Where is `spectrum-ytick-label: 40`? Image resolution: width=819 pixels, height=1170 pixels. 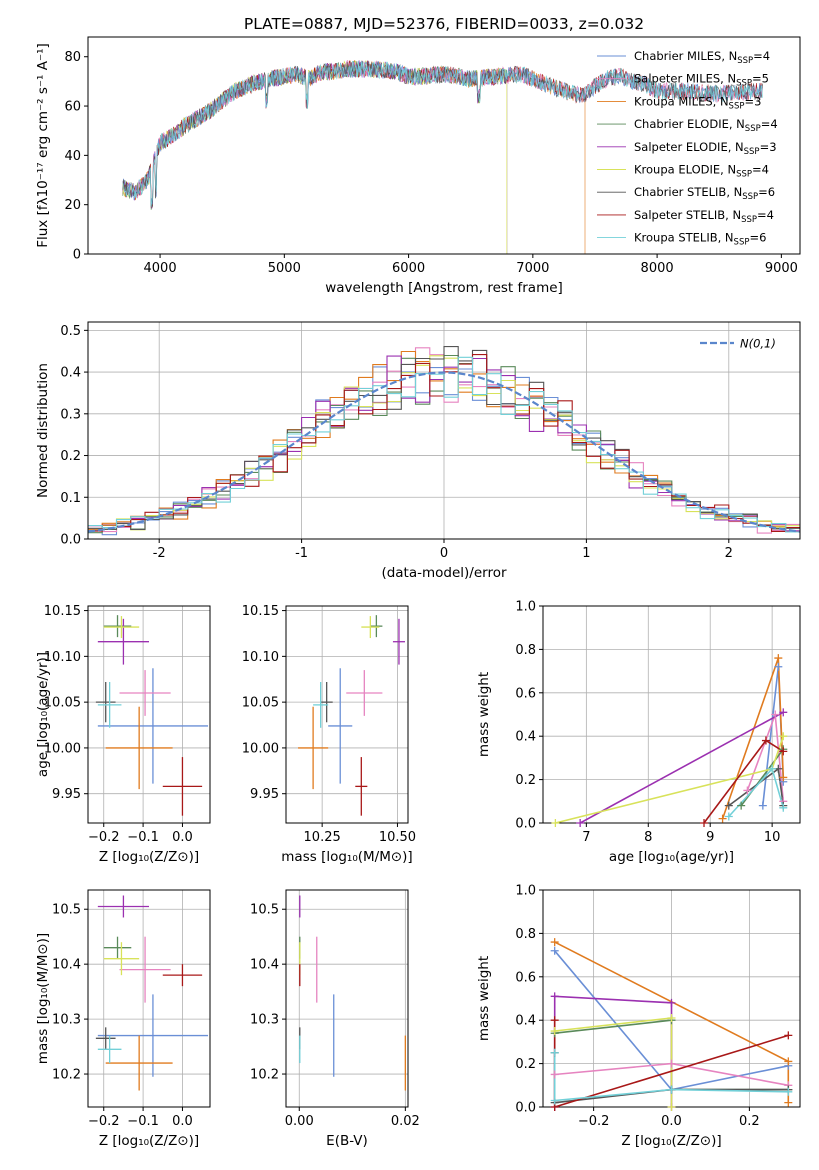 spectrum-ytick-label: 40 is located at coordinates (72, 156).